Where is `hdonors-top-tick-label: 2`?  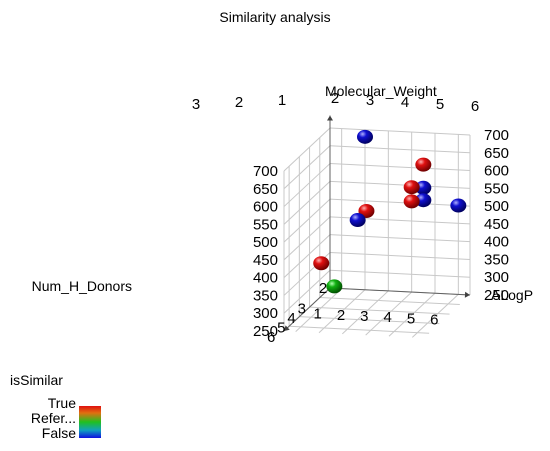
hdonors-top-tick-label: 2 is located at coordinates (239, 102).